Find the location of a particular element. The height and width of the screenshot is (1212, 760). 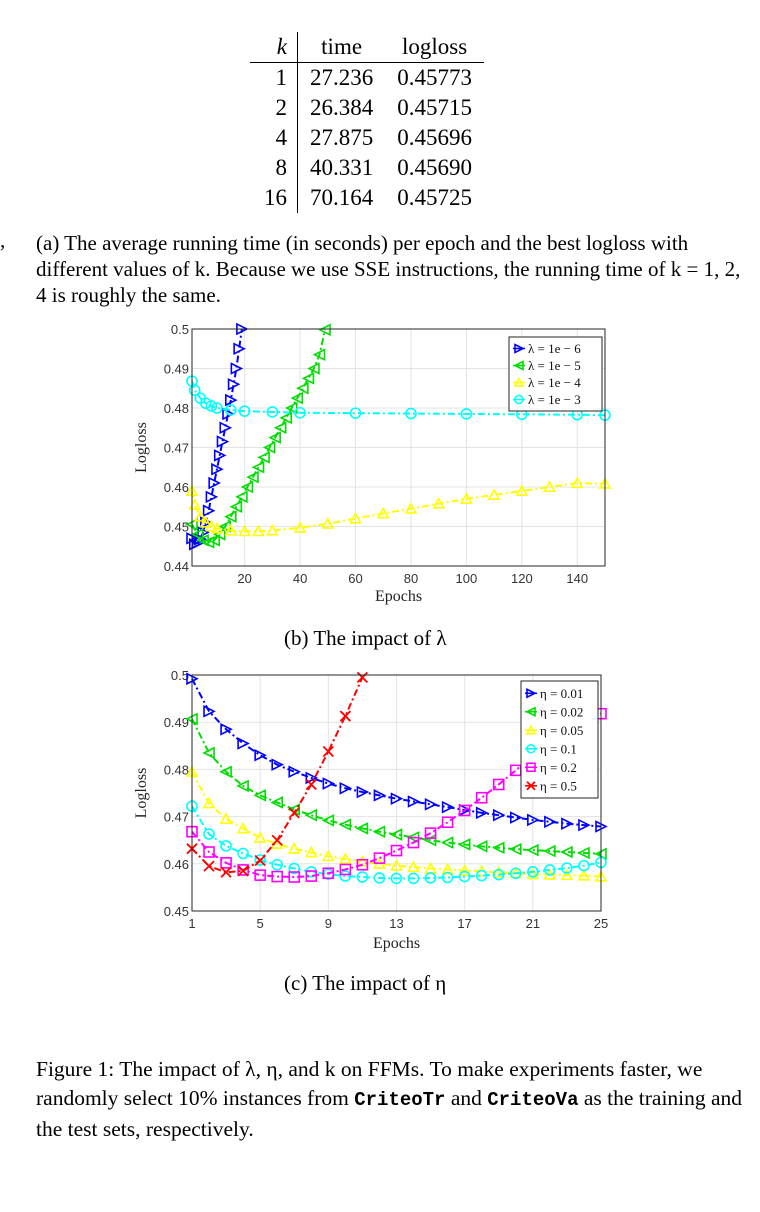

x-tick-label: 21 is located at coordinates (533, 923).